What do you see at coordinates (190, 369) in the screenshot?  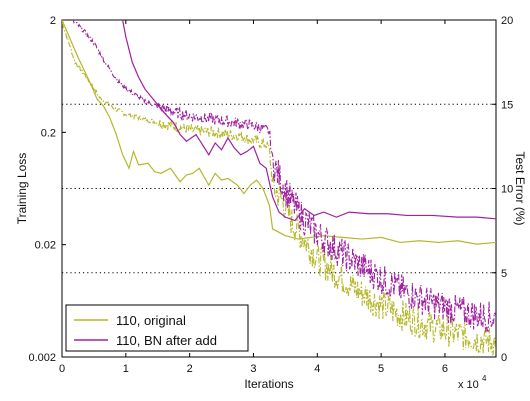 I see `x-tick-label: 2` at bounding box center [190, 369].